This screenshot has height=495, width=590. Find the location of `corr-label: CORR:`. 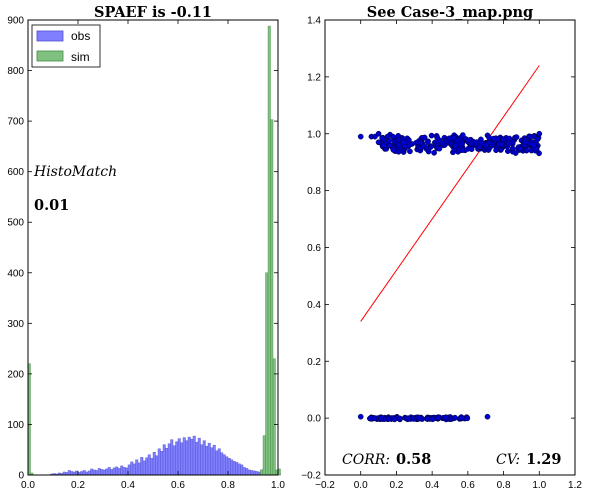

corr-label: CORR: is located at coordinates (366, 460).